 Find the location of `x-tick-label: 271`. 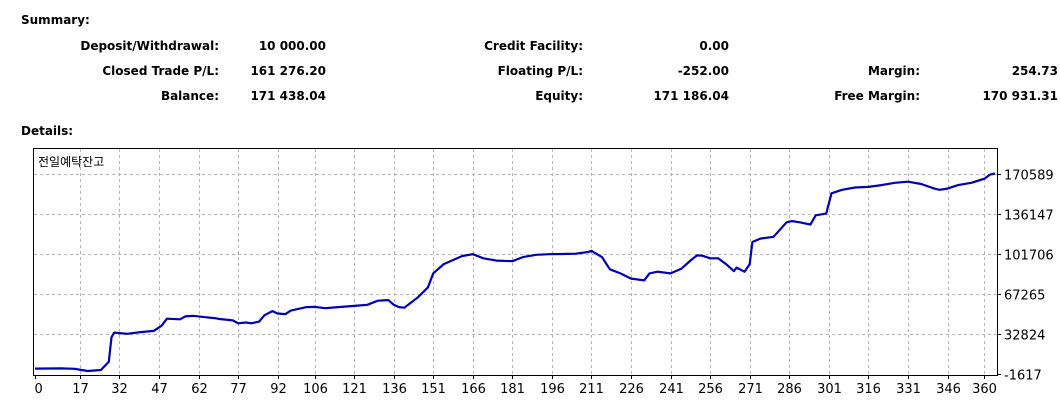

x-tick-label: 271 is located at coordinates (750, 389).